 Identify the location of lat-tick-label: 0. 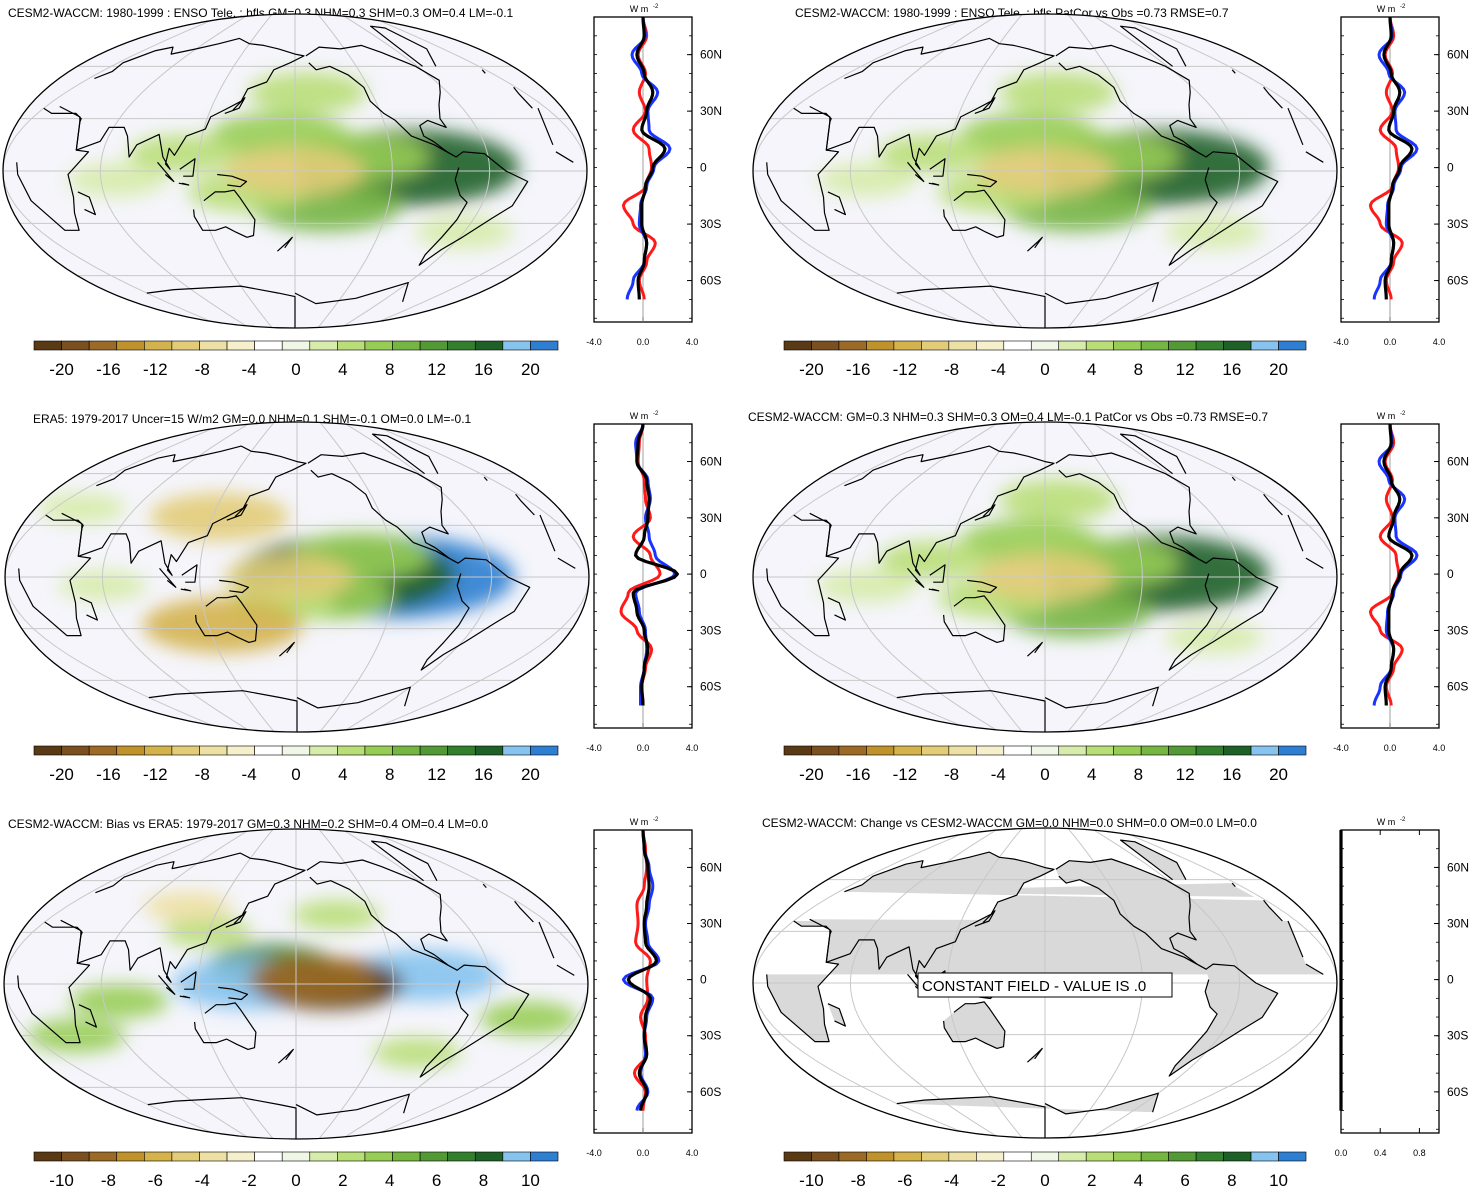
(1450, 168).